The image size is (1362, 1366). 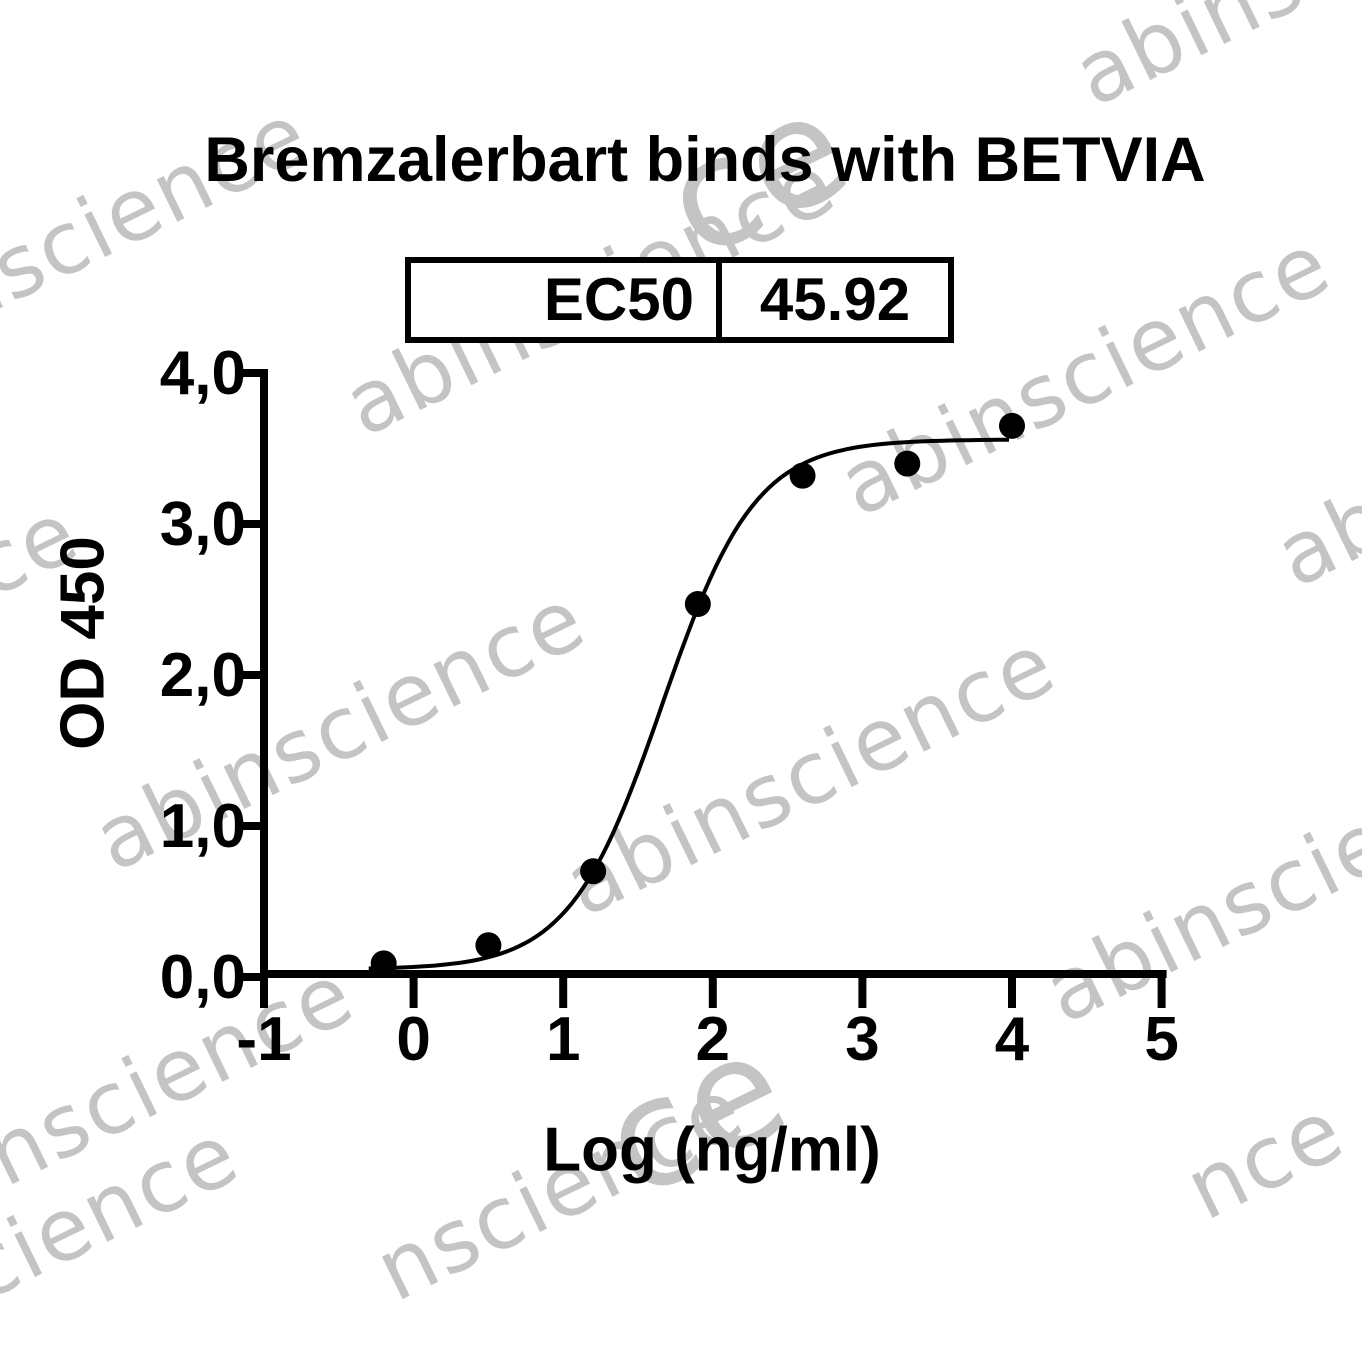 What do you see at coordinates (203, 373) in the screenshot?
I see `y-tick-label: 4,0` at bounding box center [203, 373].